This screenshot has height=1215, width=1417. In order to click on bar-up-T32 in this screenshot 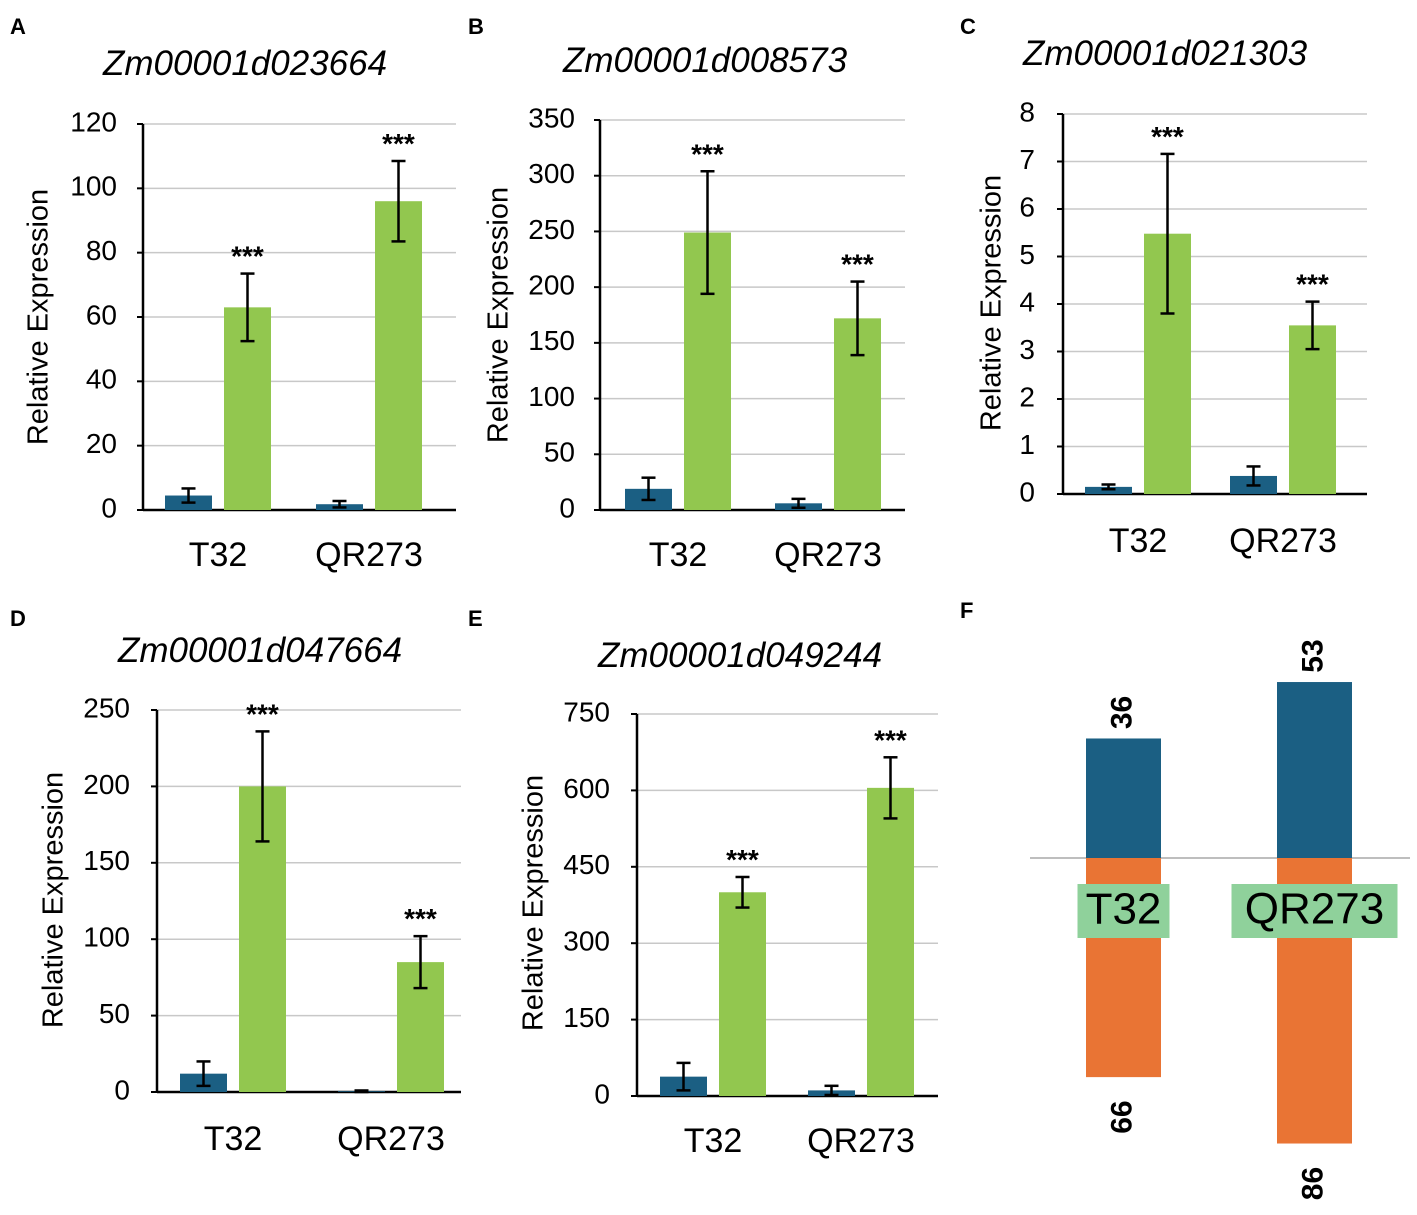, I will do `click(1123, 798)`.